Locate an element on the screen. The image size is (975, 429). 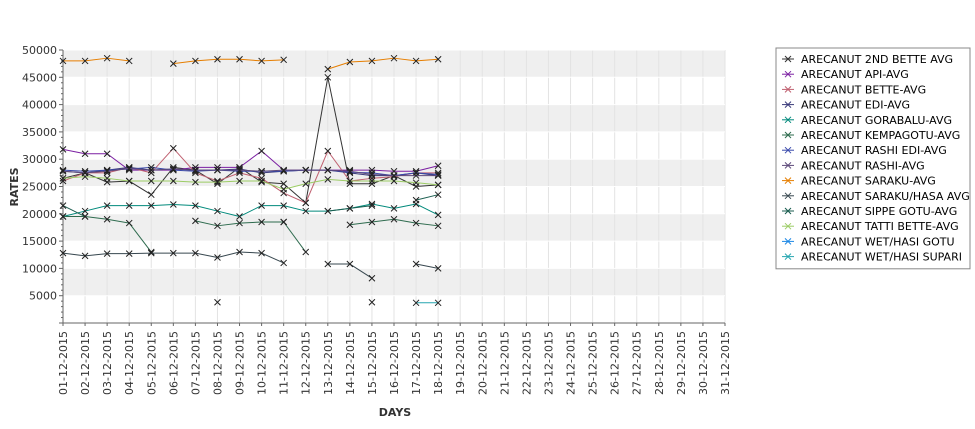
x-tick-label: 04-12-2015 is located at coordinates (129, 363).